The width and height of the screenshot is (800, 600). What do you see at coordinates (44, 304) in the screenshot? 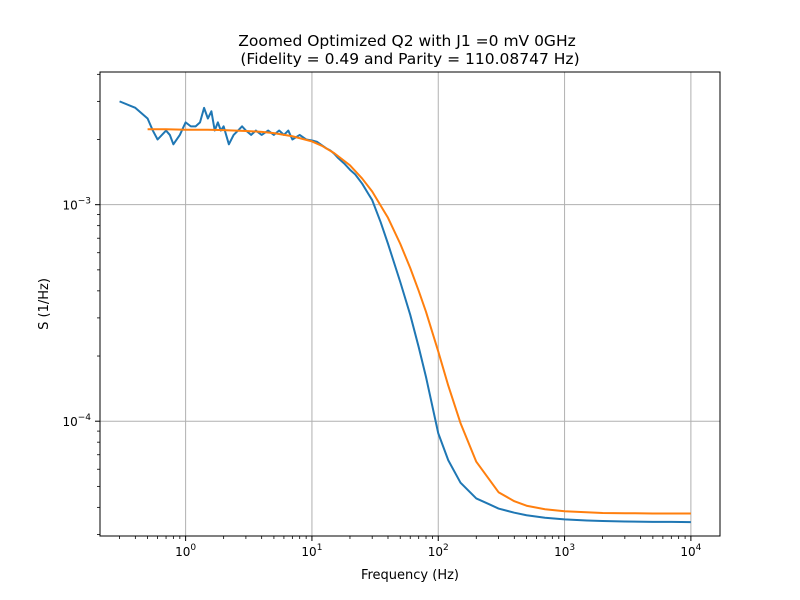
I see `y-axis-label: S (1/Hz)` at bounding box center [44, 304].